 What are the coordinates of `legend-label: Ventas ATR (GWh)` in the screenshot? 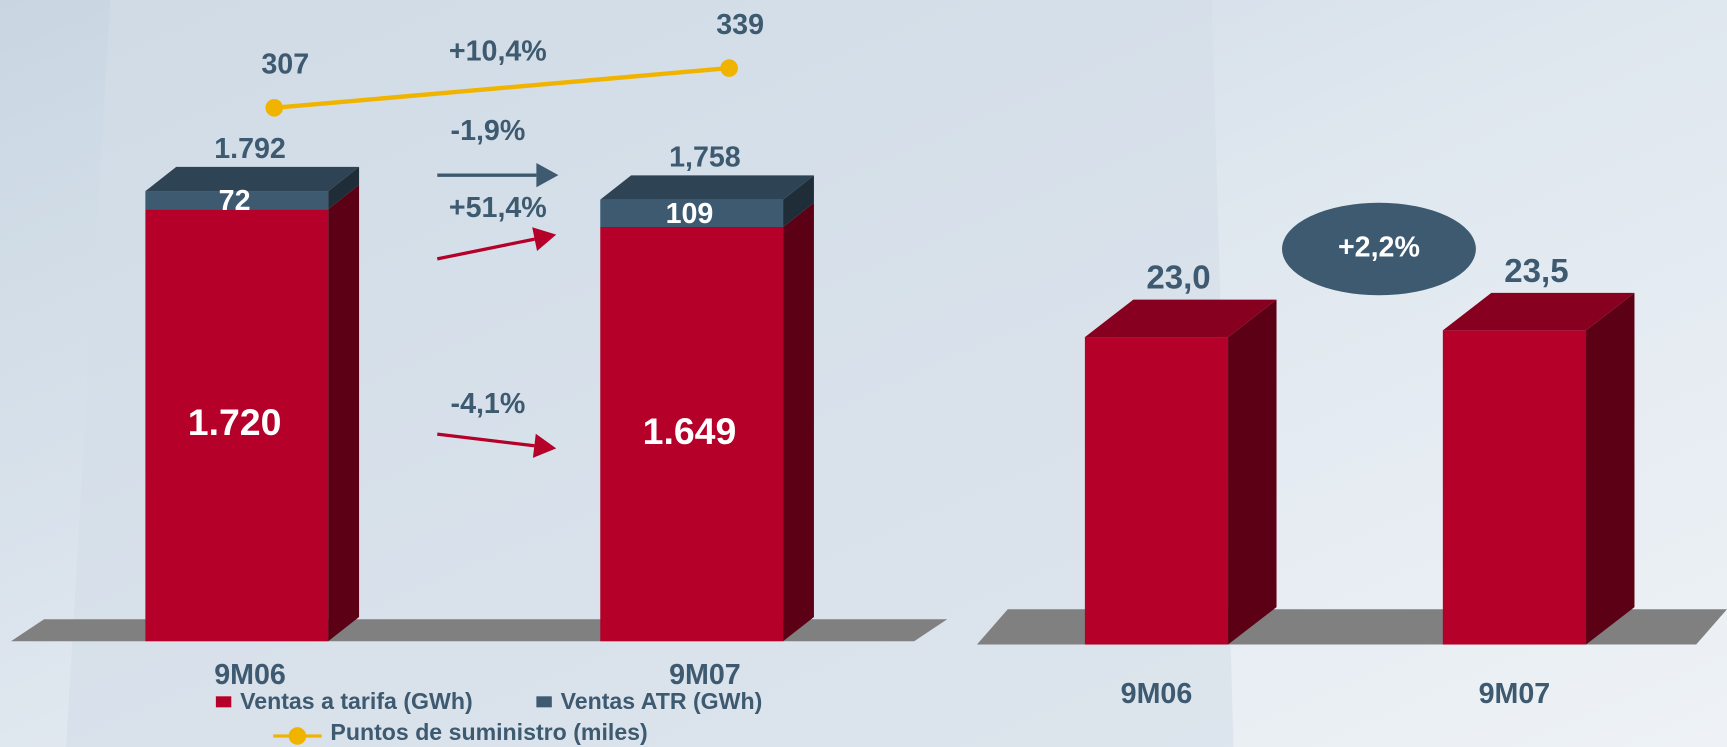 It's located at (662, 701).